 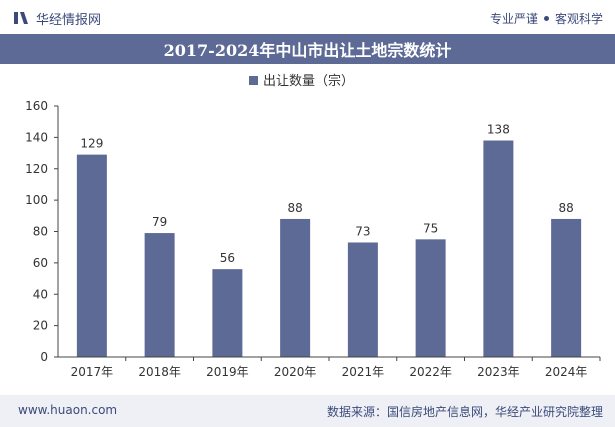 I want to click on y-tick-label: 100, so click(x=36, y=200).